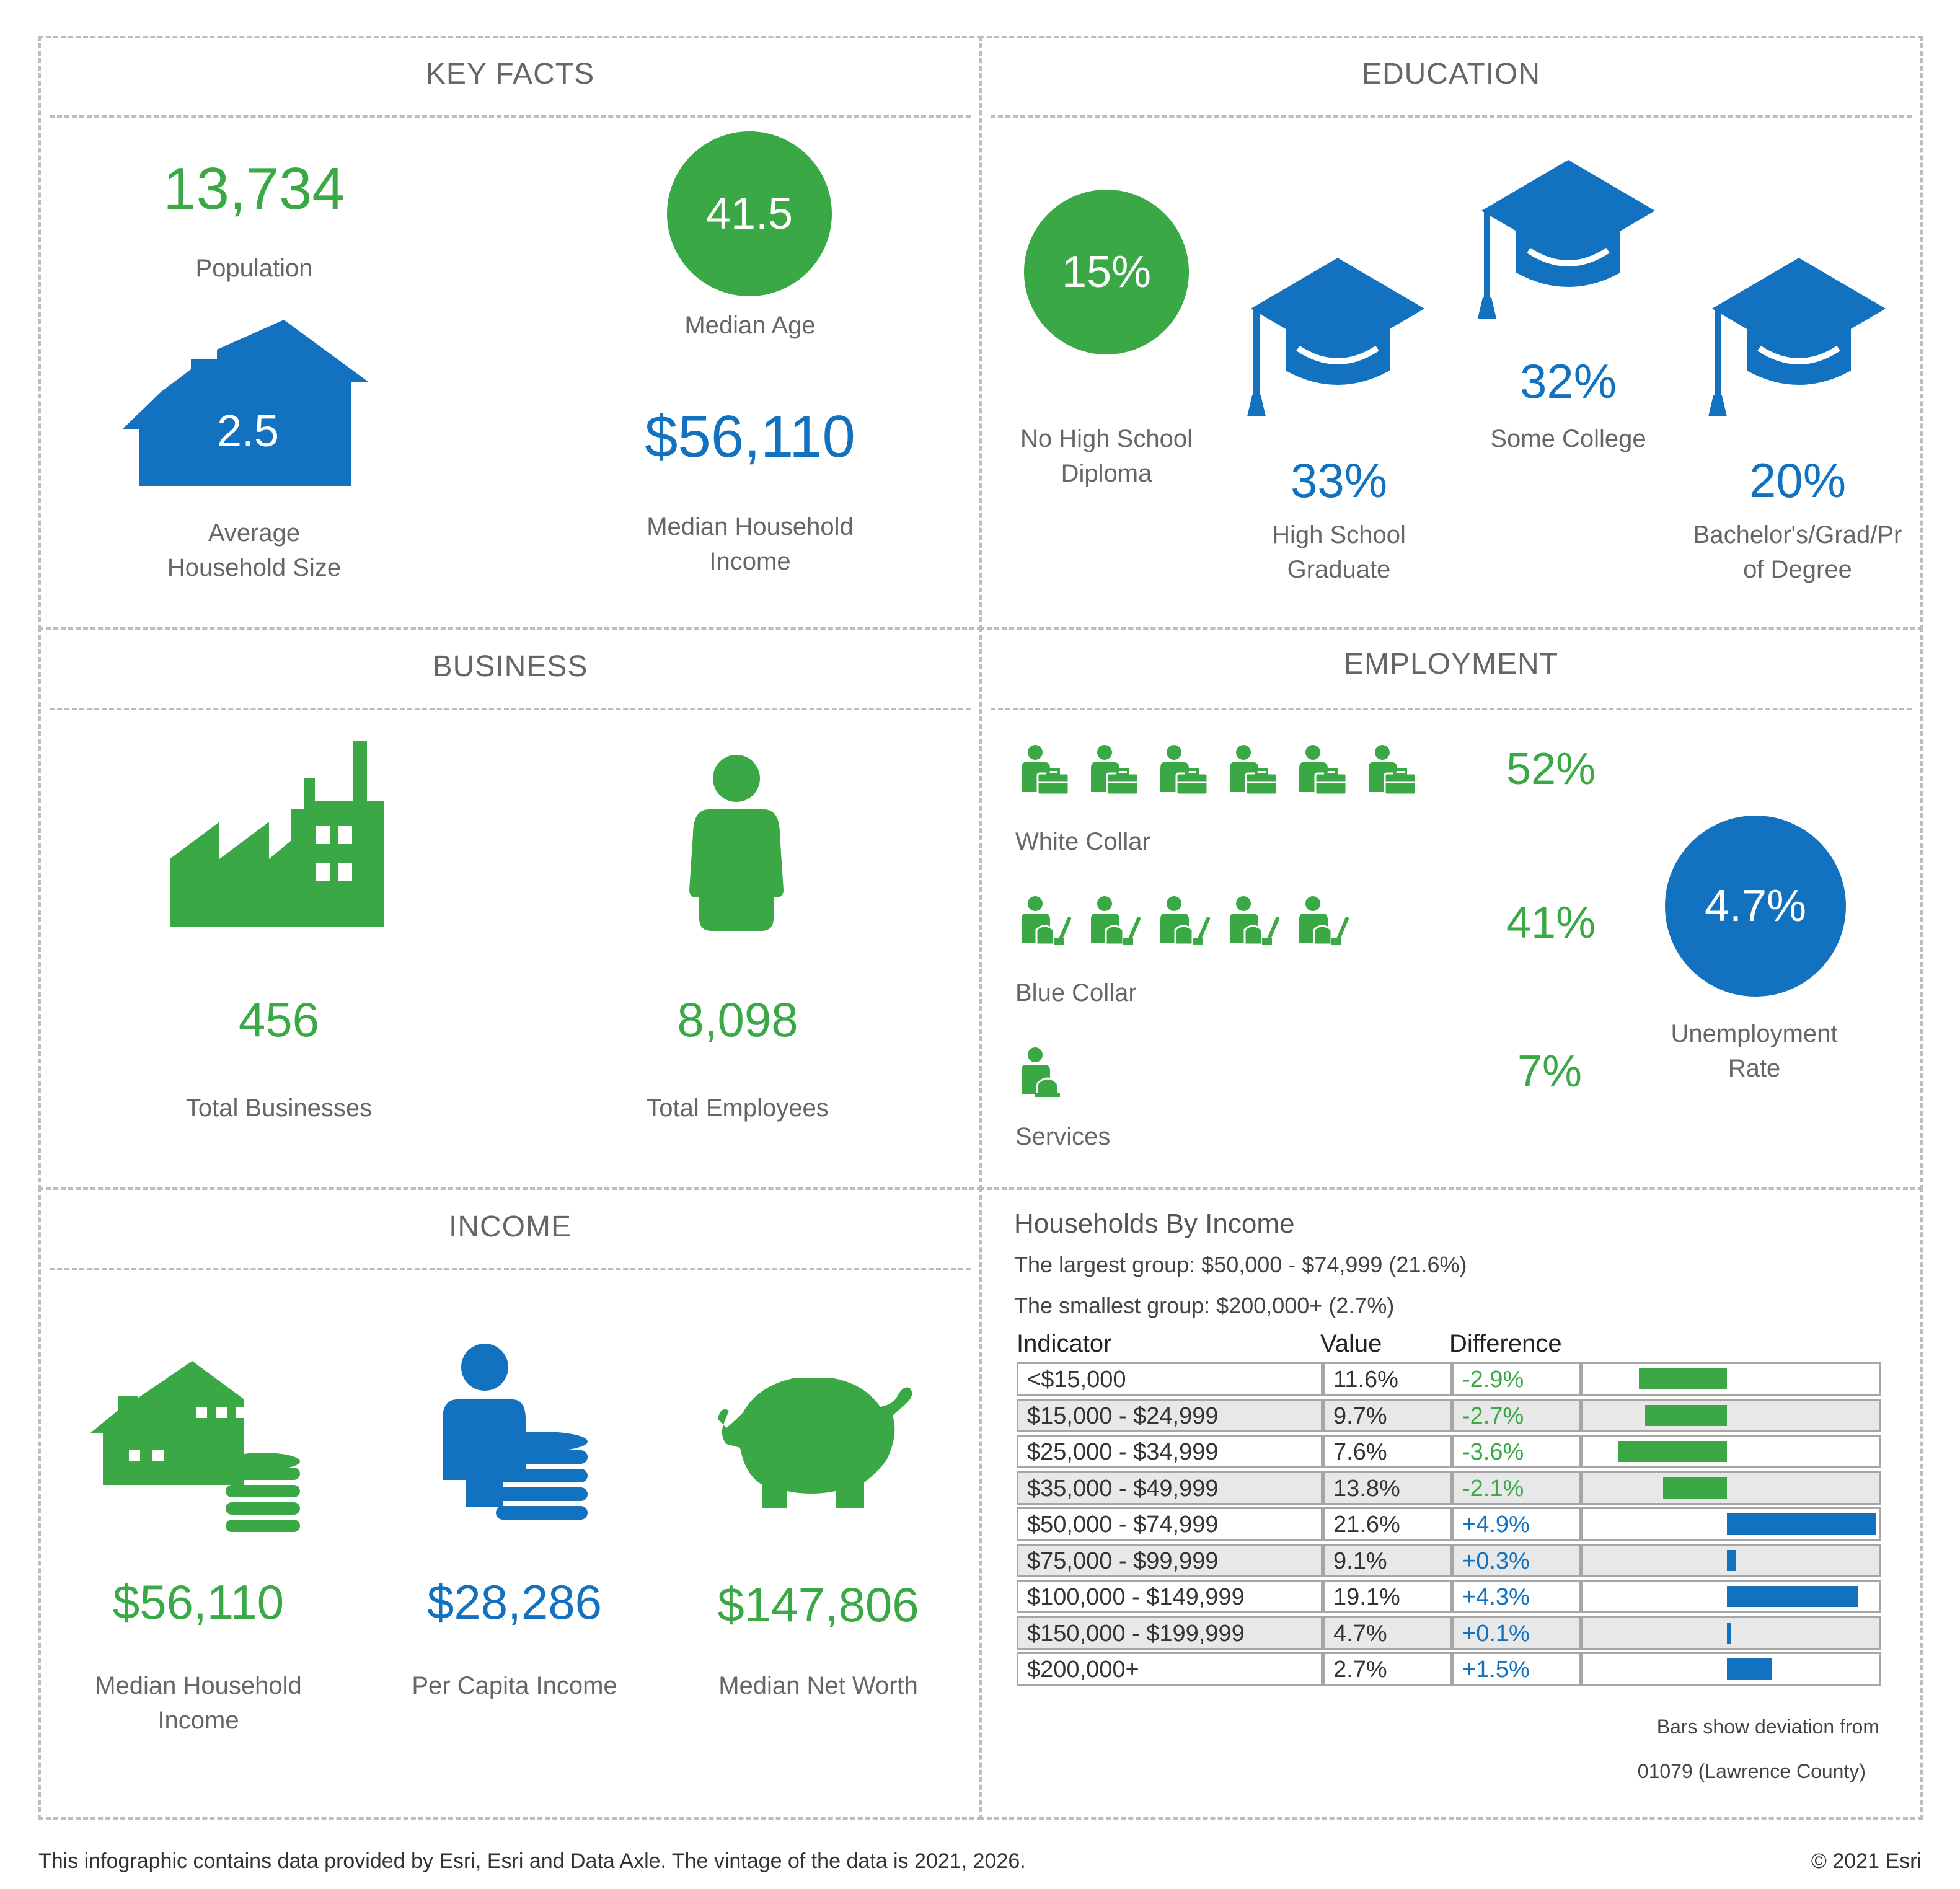  I want to click on bachelors-value: 20%, so click(1798, 480).